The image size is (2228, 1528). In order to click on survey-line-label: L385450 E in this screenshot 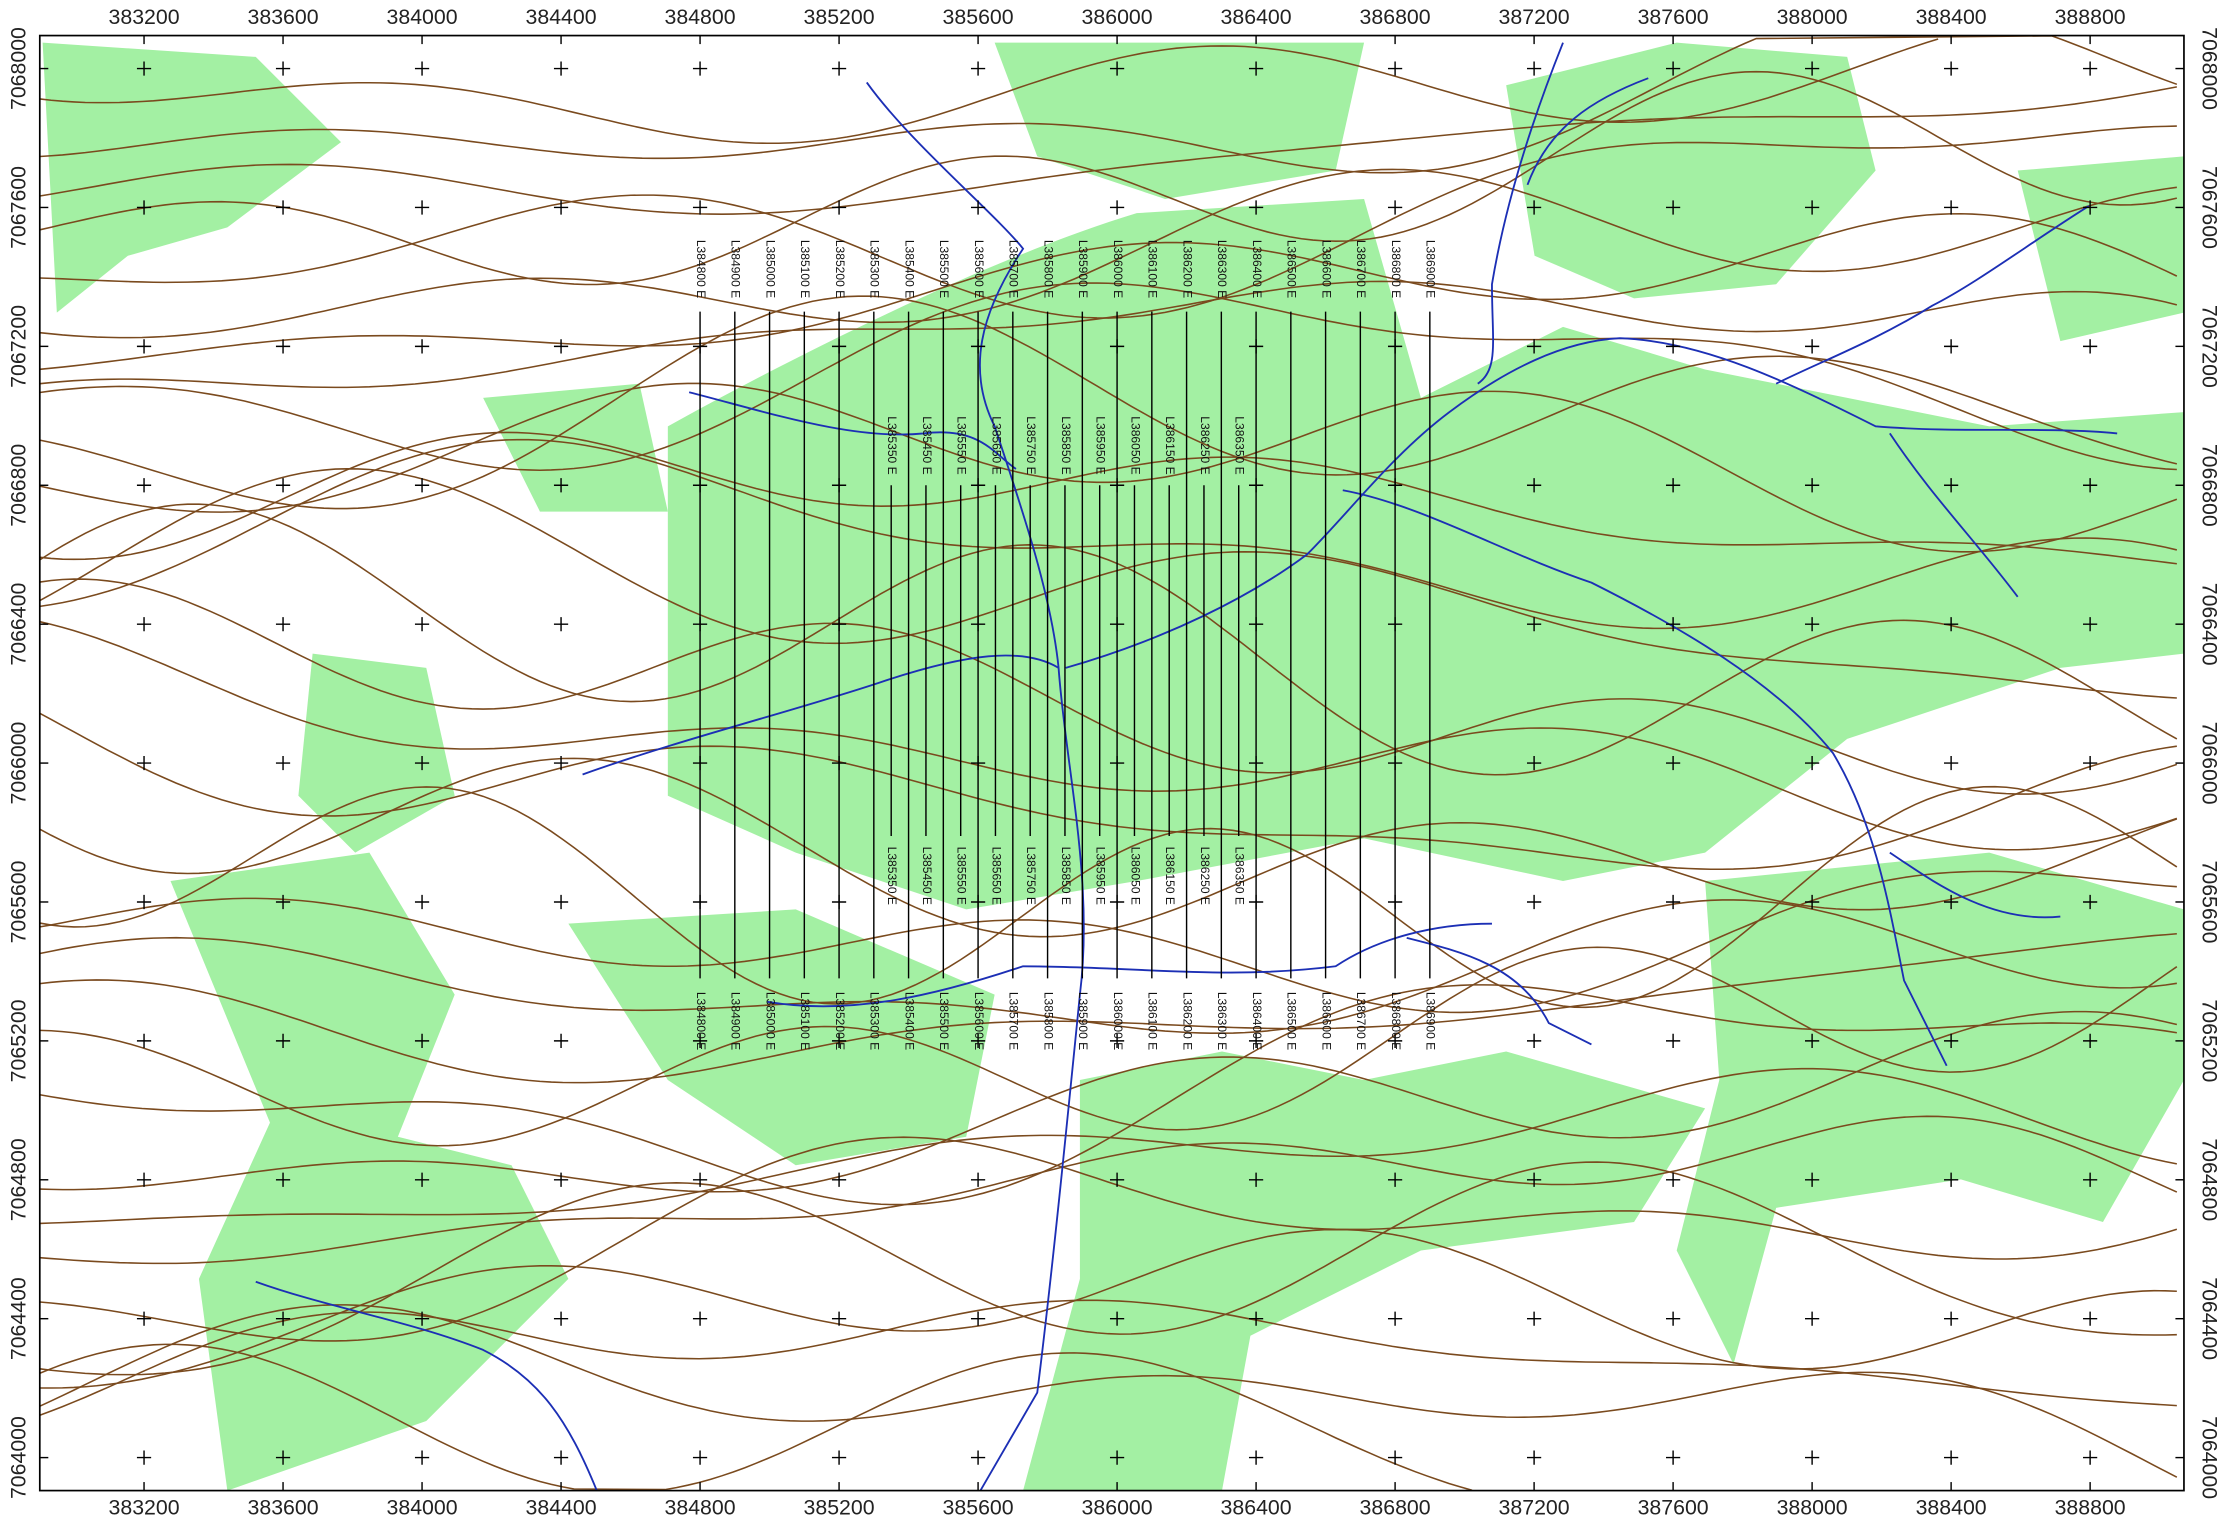, I will do `click(927, 445)`.